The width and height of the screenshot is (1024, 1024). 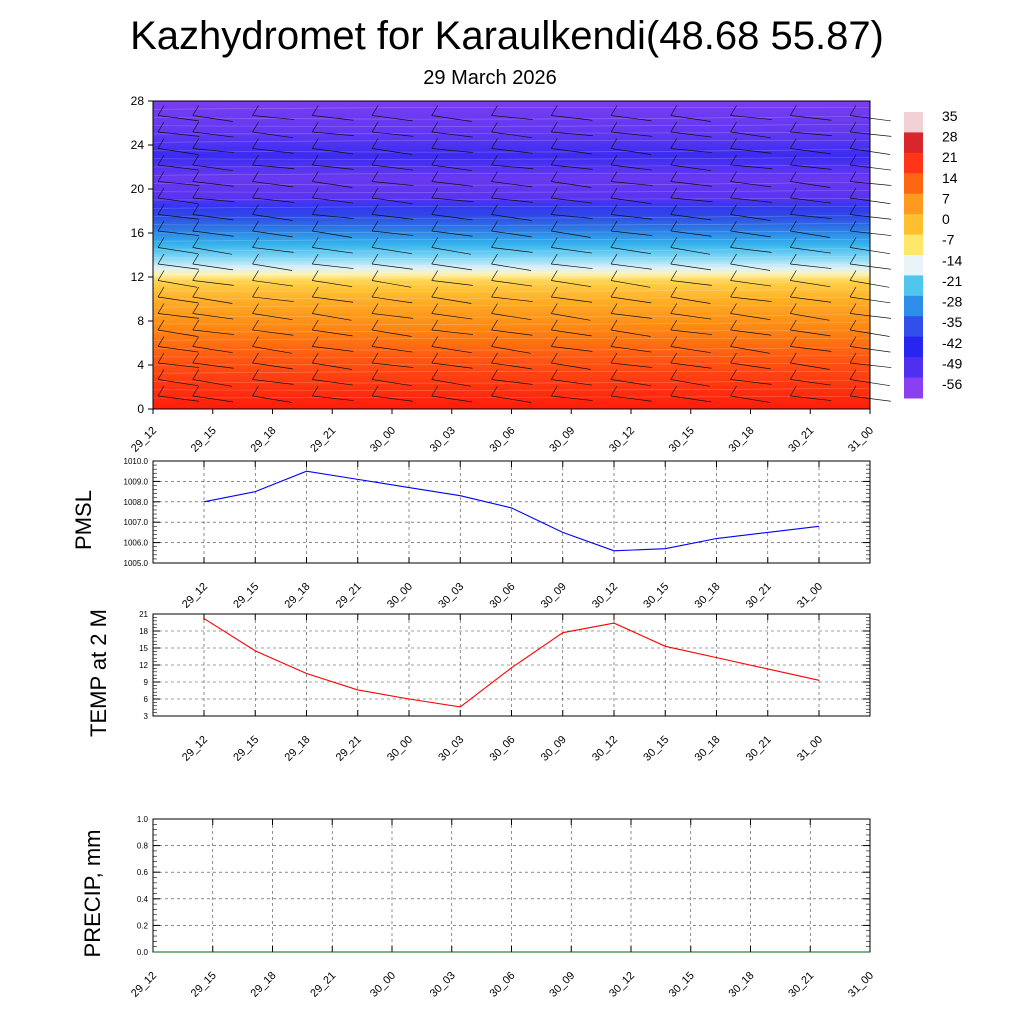 What do you see at coordinates (861, 985) in the screenshot?
I see `precip-panel-x-tick-label: 31_00` at bounding box center [861, 985].